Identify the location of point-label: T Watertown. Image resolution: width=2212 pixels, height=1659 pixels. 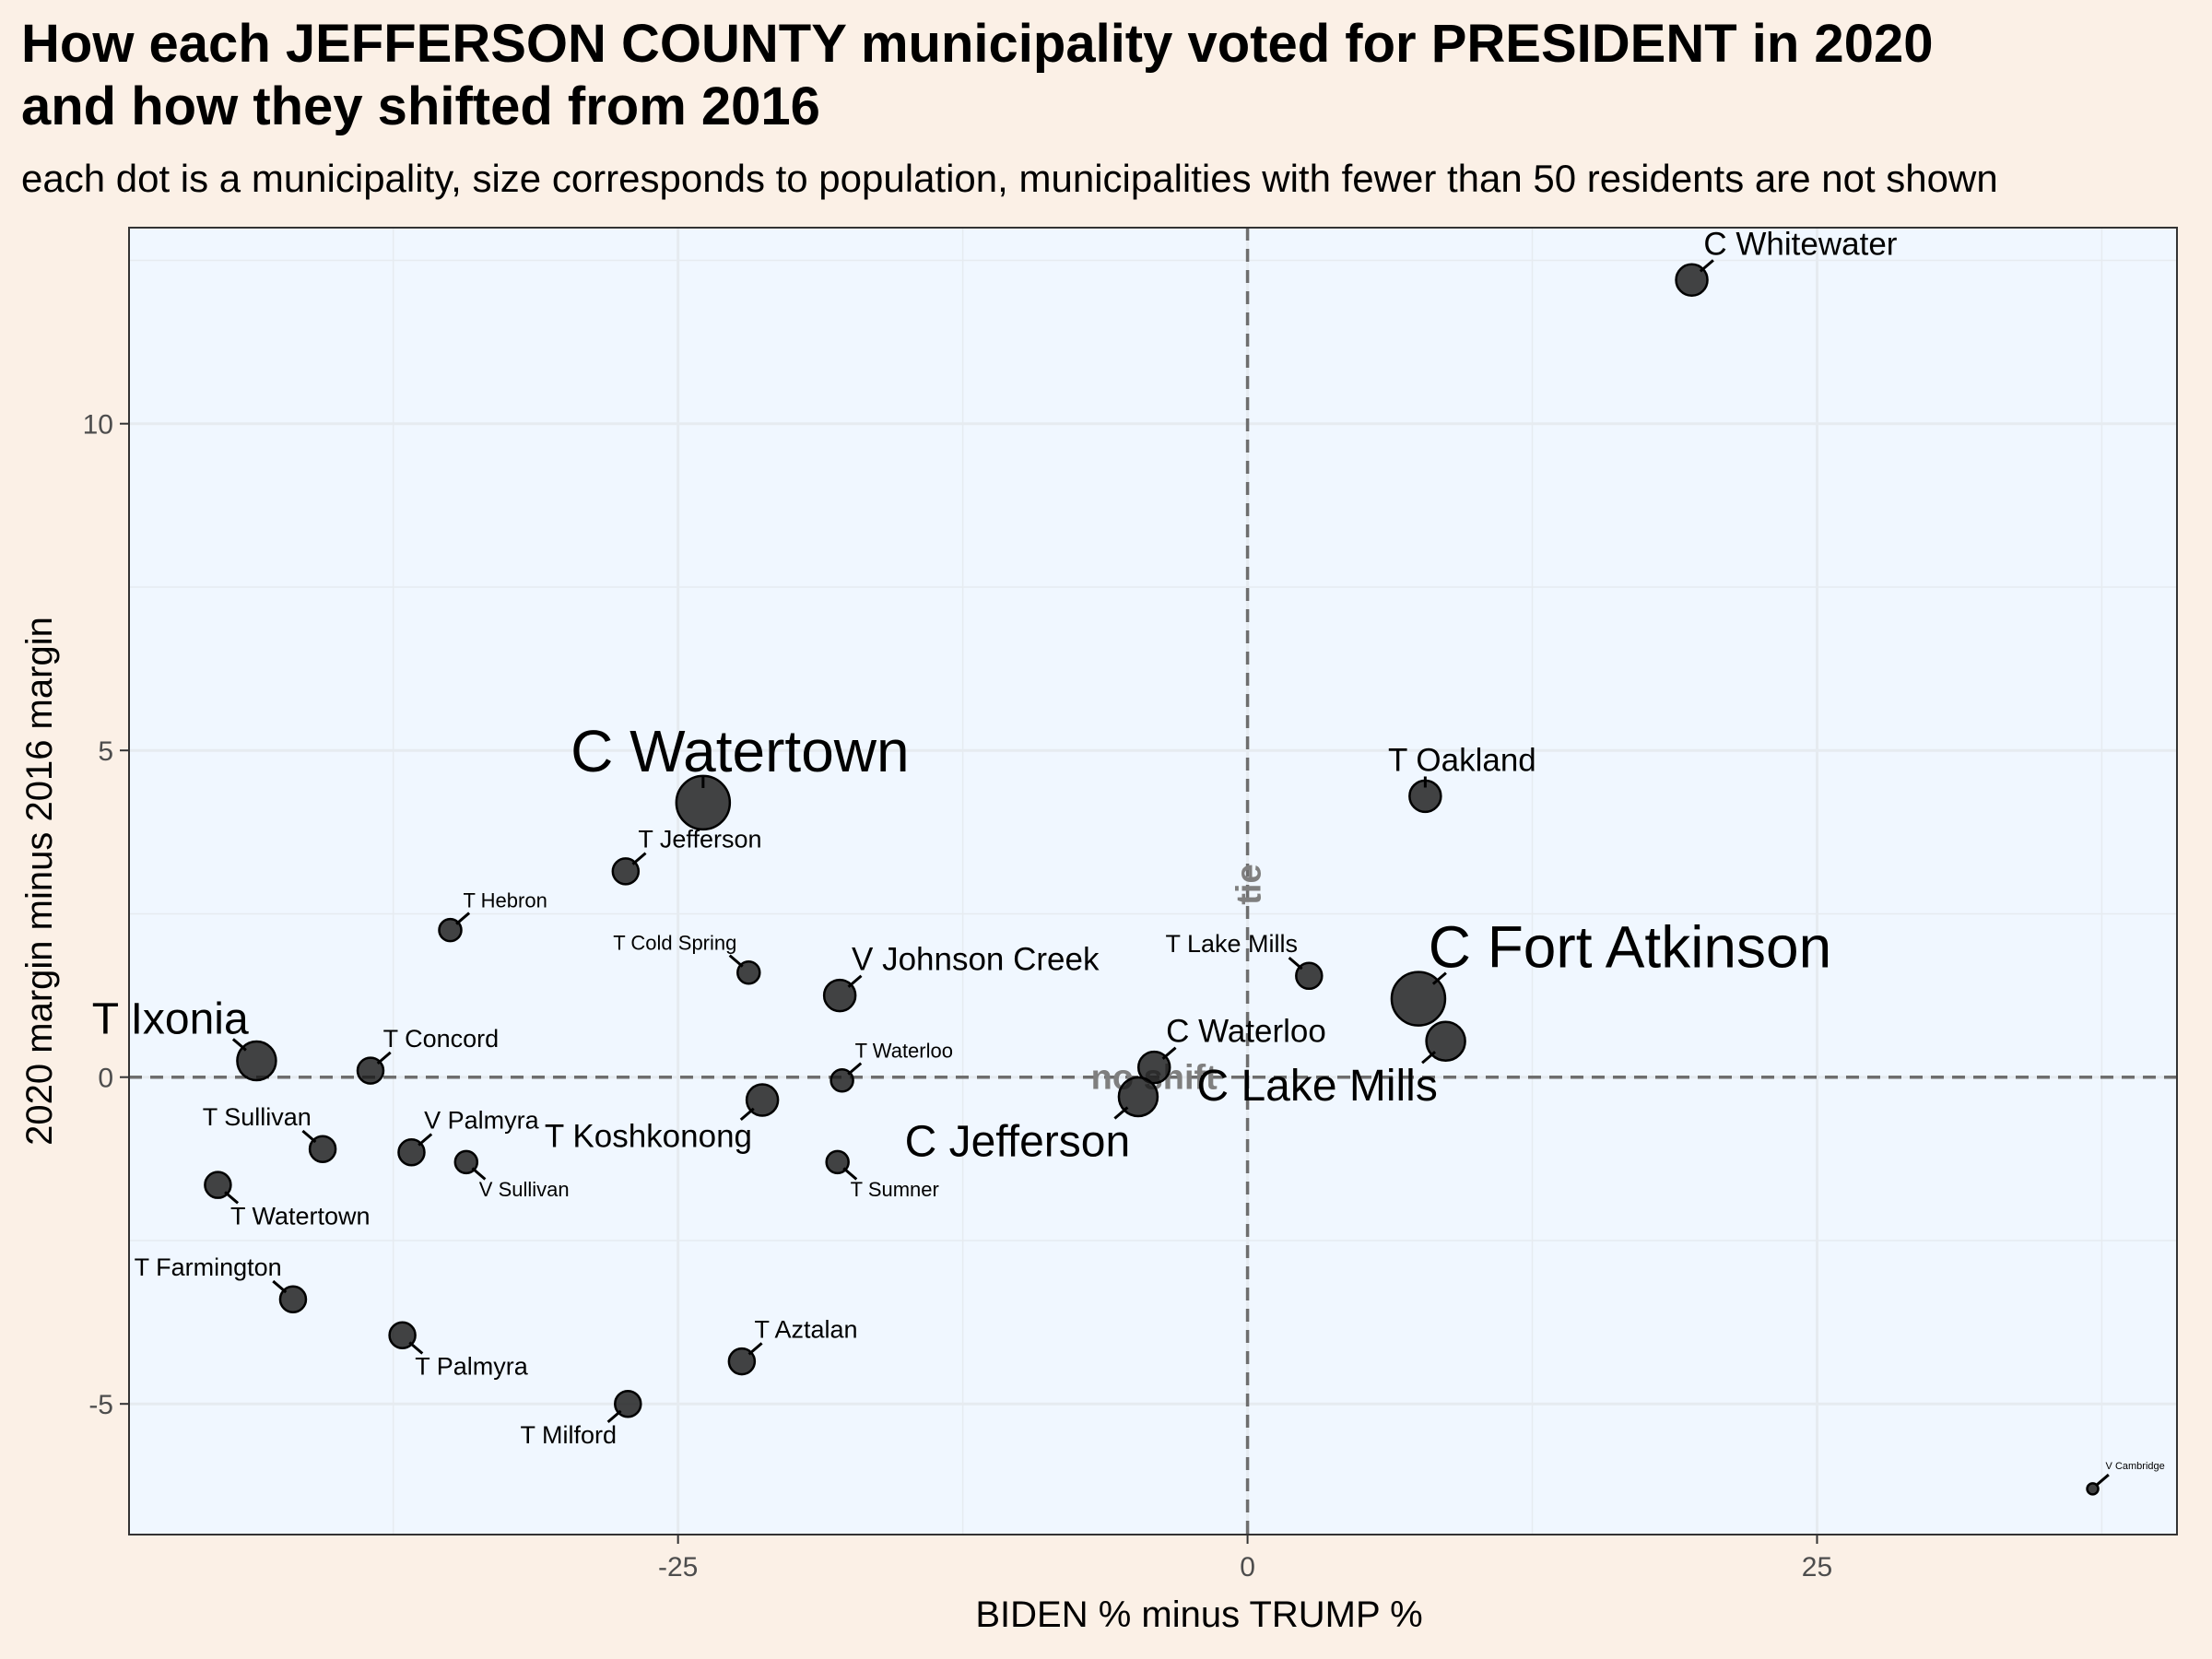
(300, 1216).